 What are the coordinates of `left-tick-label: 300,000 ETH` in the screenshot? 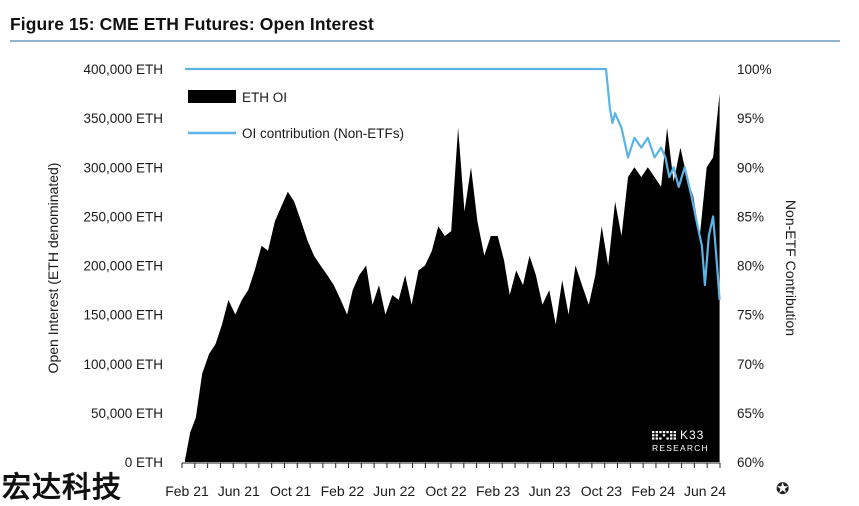 It's located at (123, 167).